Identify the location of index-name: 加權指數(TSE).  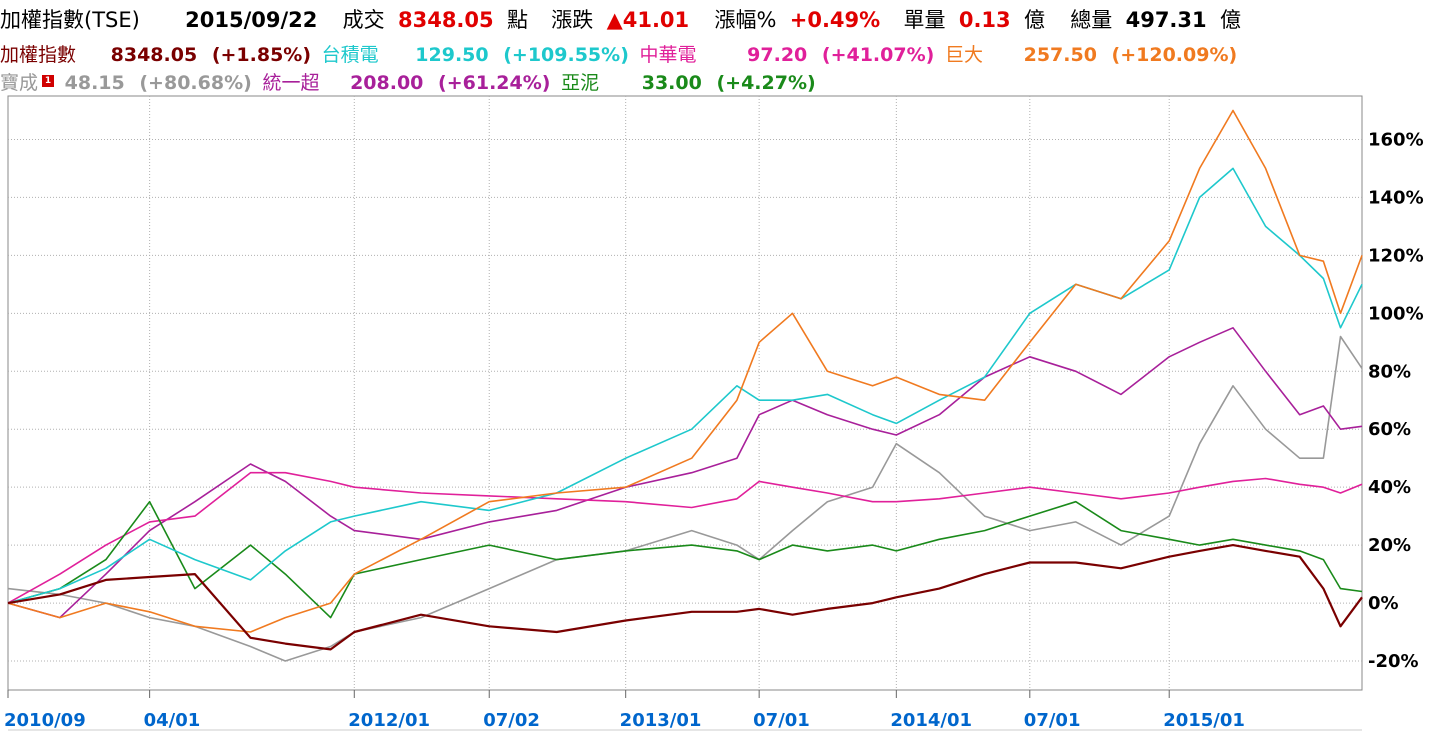
(70, 20).